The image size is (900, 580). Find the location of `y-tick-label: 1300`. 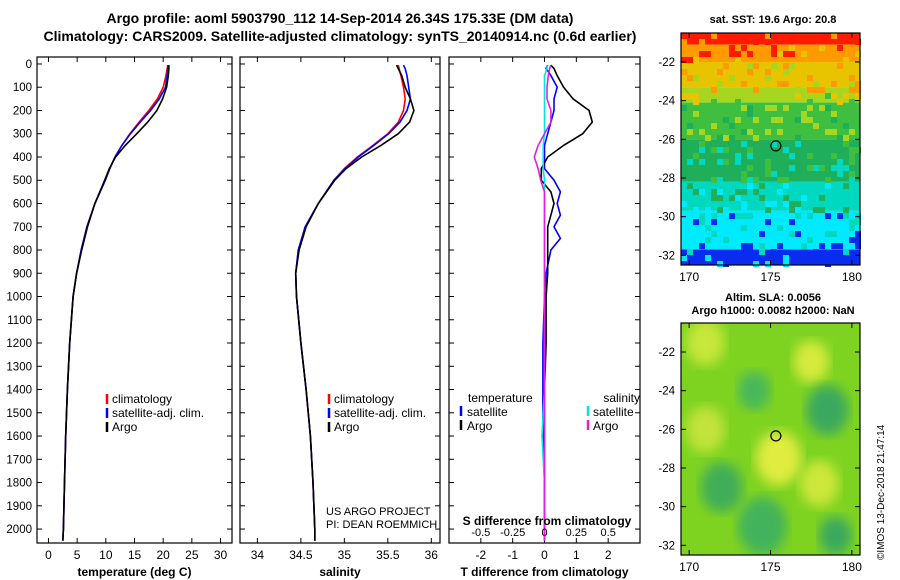

y-tick-label: 1300 is located at coordinates (19, 367).